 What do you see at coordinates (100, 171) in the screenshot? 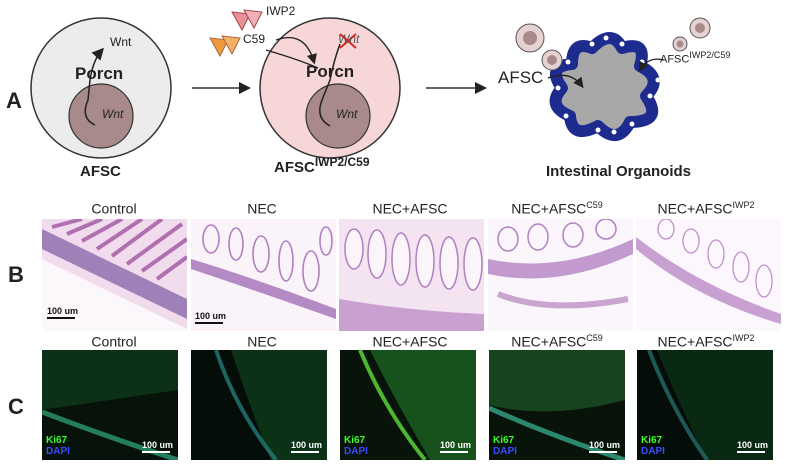
I see `cell1-label: AFSC` at bounding box center [100, 171].